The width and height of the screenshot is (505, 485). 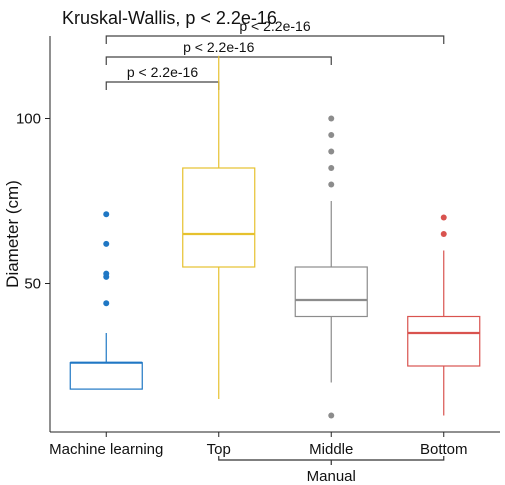 I want to click on category-group: Manual, so click(x=331, y=470).